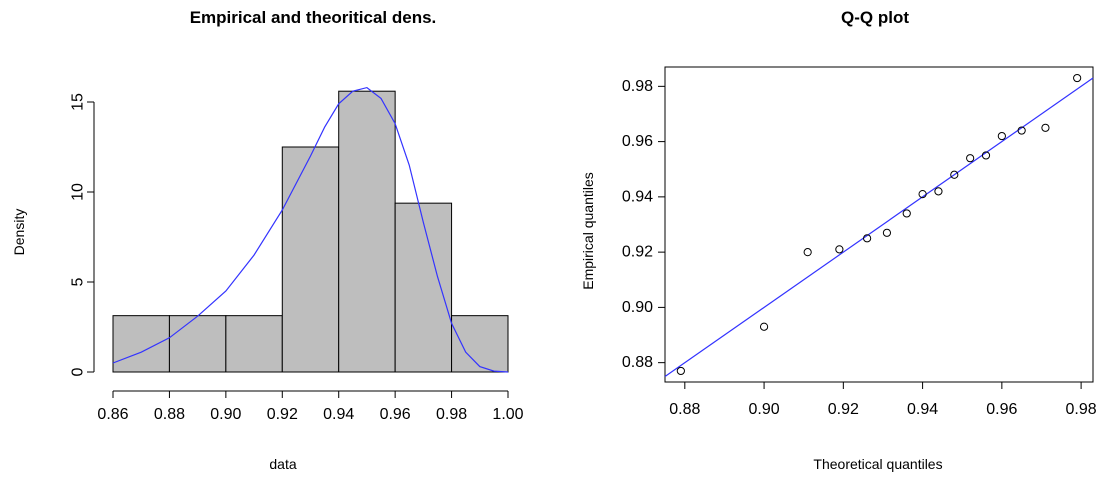 Image resolution: width=1102 pixels, height=480 pixels. I want to click on qq-x-tick-label: 0.92, so click(843, 409).